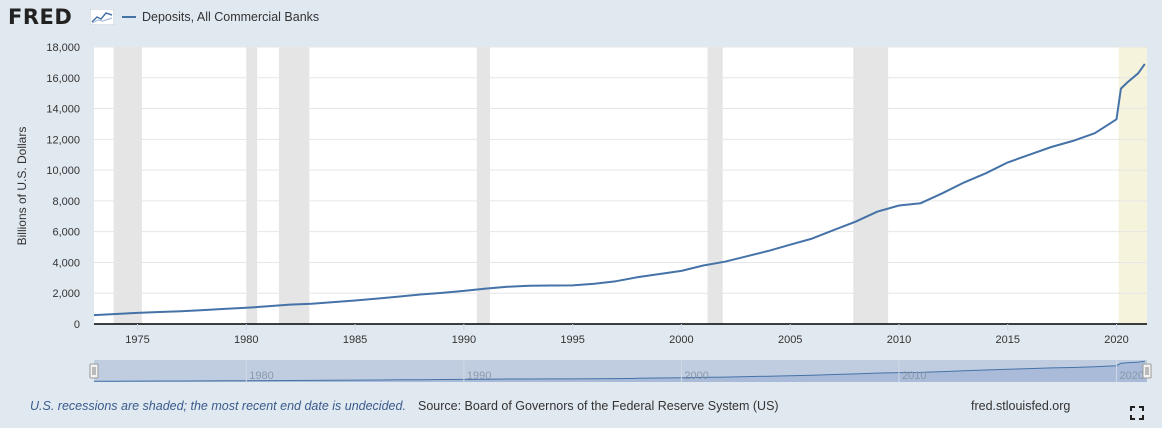  Describe the element at coordinates (66, 263) in the screenshot. I see `y-tick-label: 4,000` at that location.